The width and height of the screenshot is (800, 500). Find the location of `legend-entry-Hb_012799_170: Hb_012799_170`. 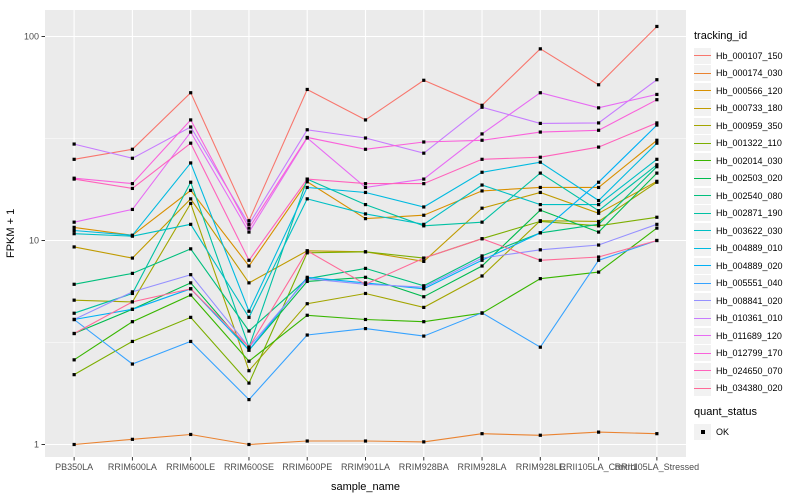

legend-entry-Hb_012799_170: Hb_012799_170 is located at coordinates (747, 354).